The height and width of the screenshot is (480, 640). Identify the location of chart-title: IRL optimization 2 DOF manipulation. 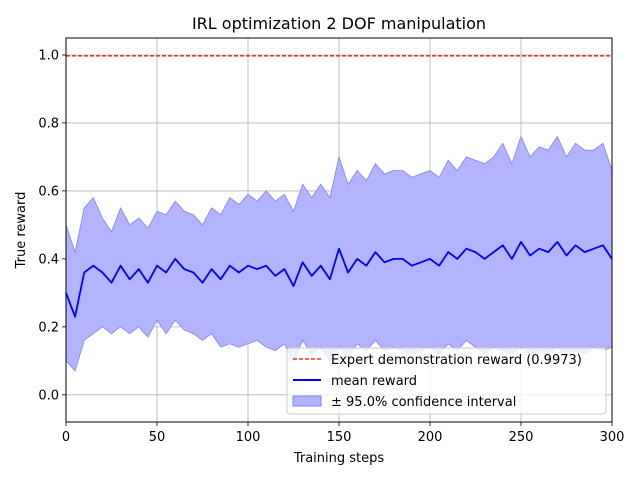
(339, 23).